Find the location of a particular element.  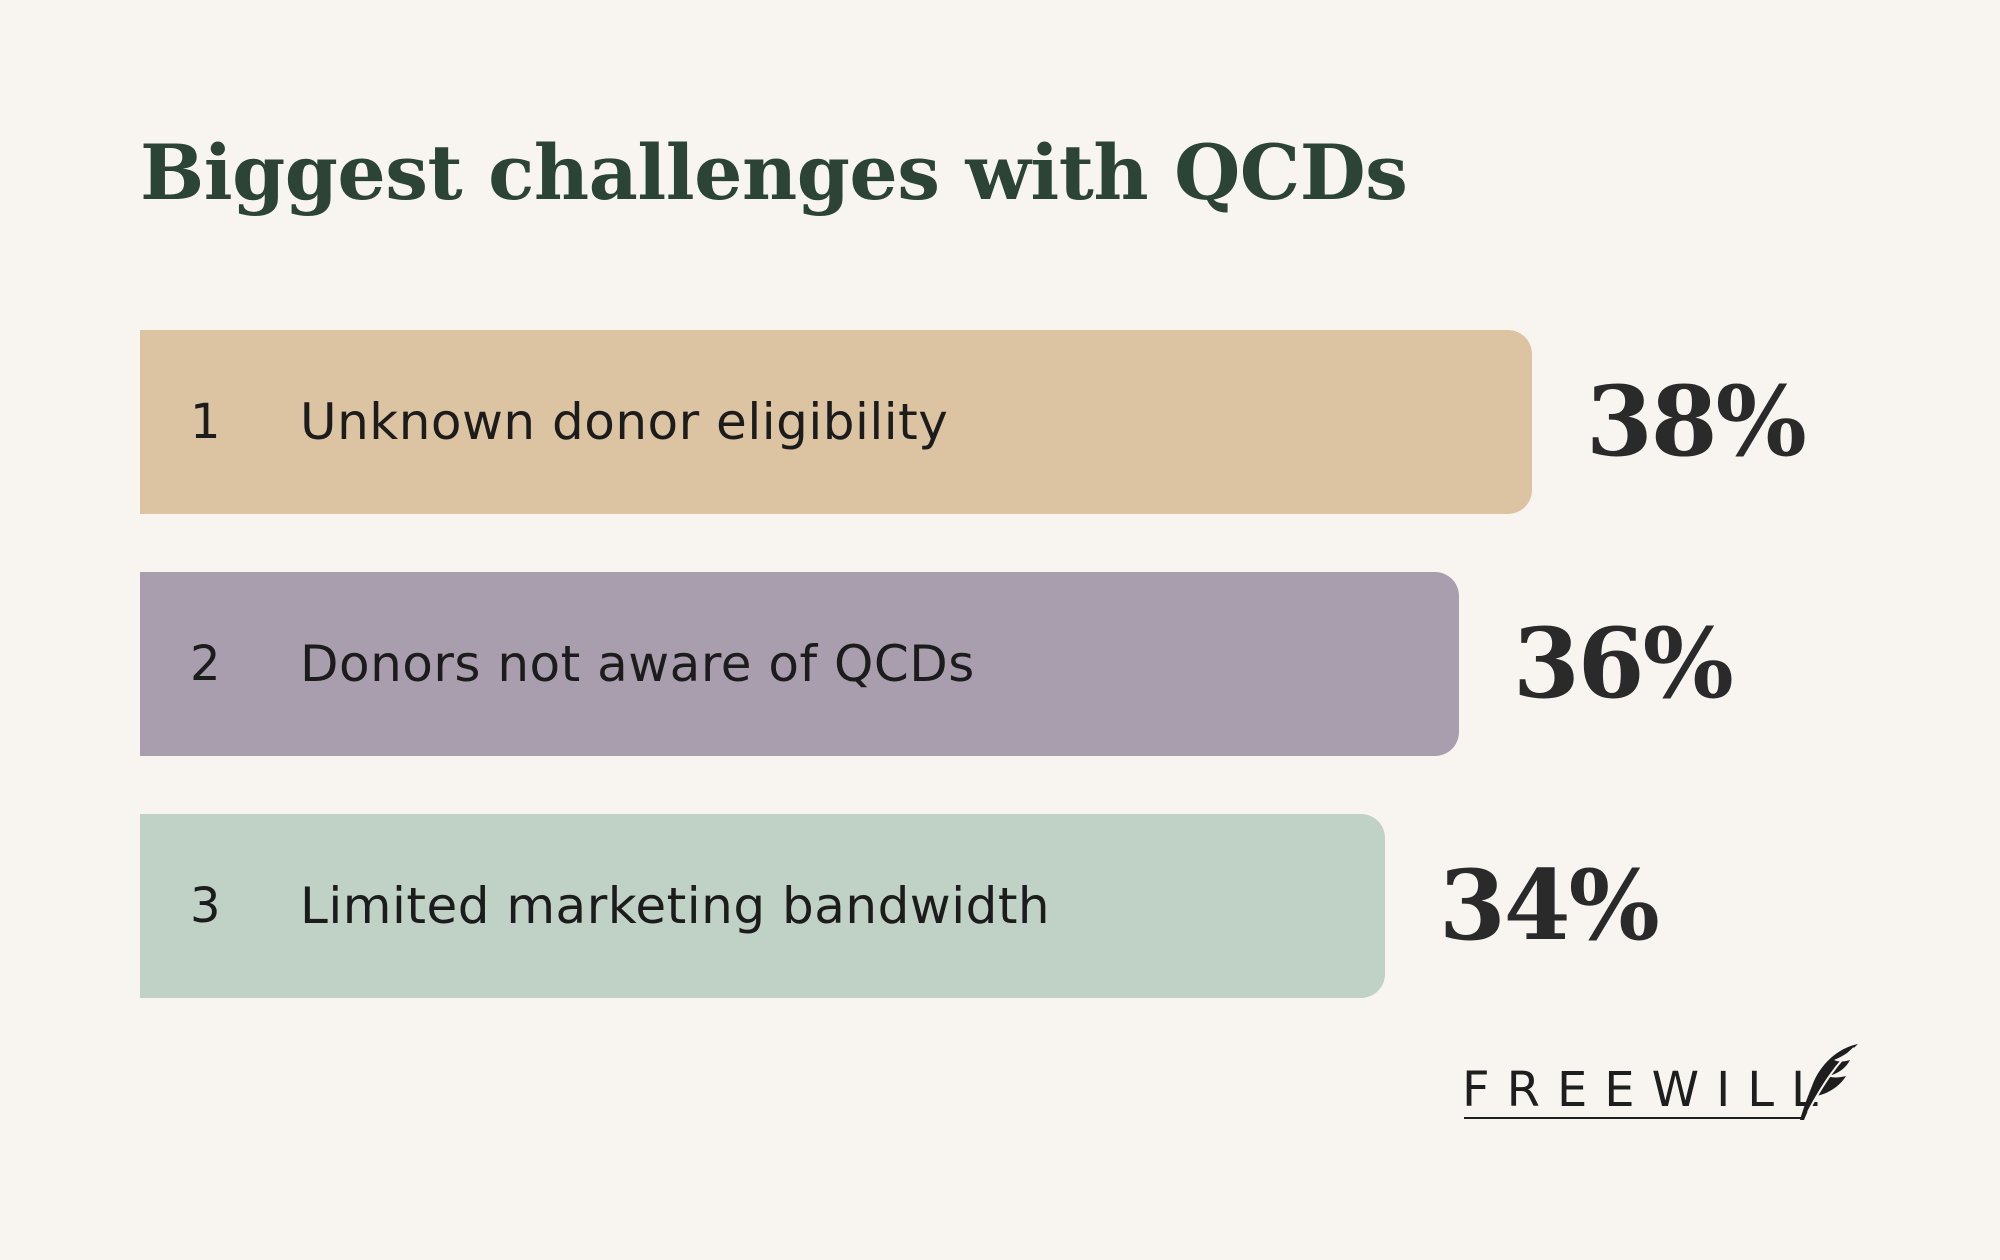

bar-3: 3 Limited marketing bandwidth is located at coordinates (762, 906).